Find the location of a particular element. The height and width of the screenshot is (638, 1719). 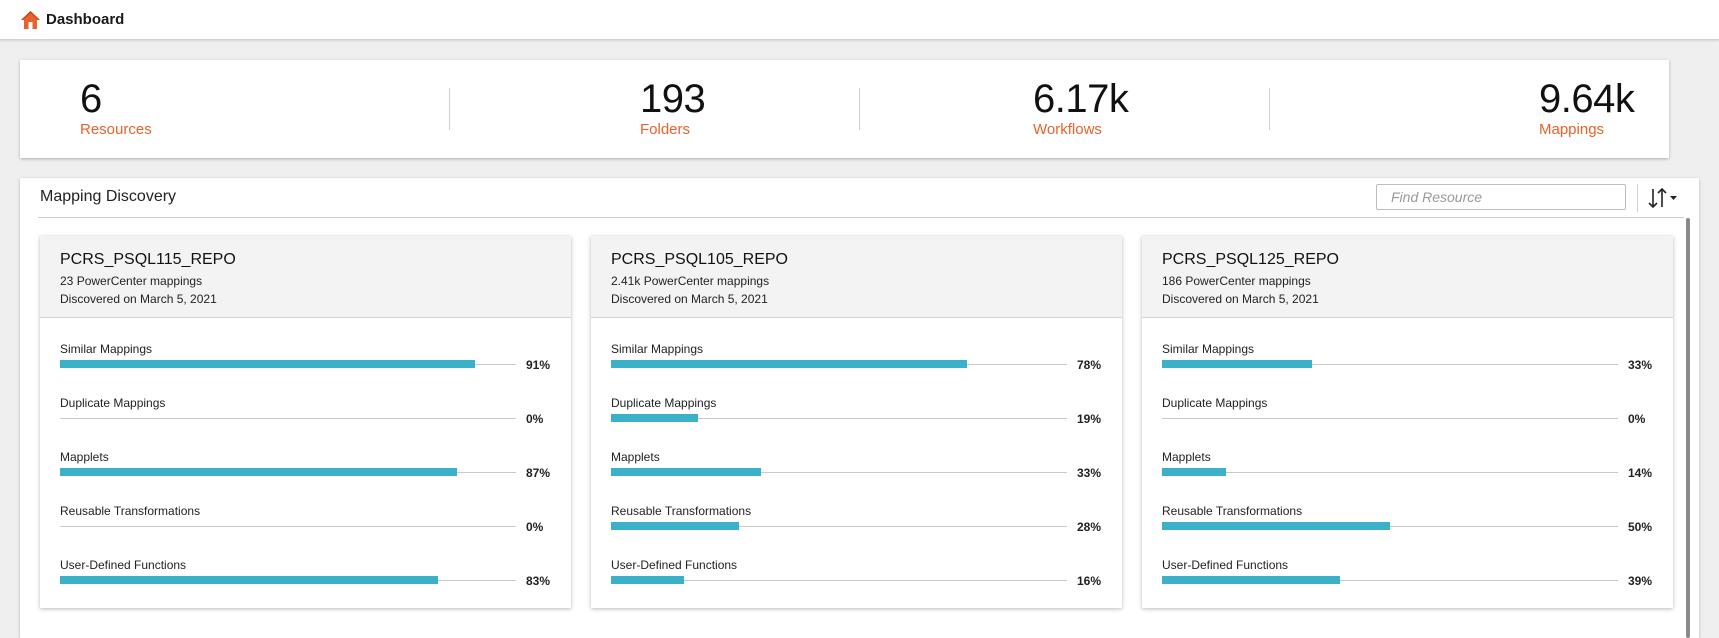

scrollbar is located at coordinates (1688, 428).